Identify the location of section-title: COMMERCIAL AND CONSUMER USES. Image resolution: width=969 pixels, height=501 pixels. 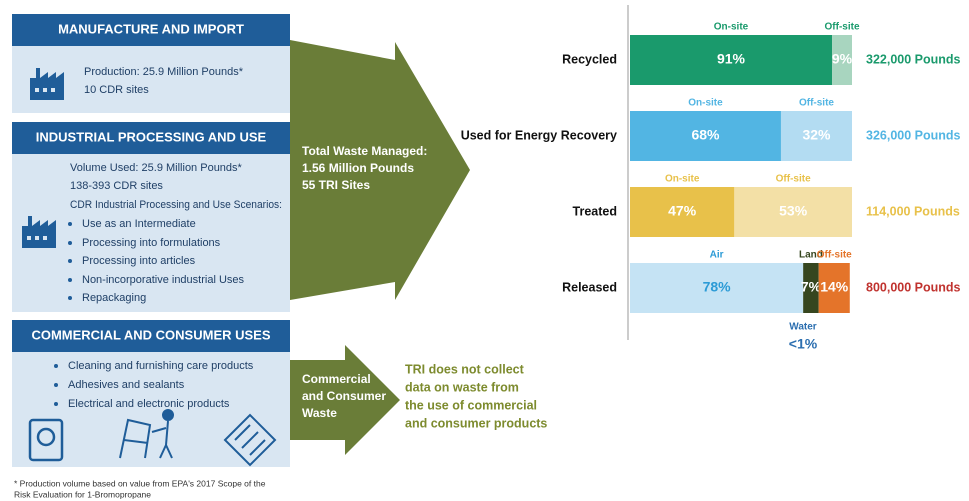
(150, 334).